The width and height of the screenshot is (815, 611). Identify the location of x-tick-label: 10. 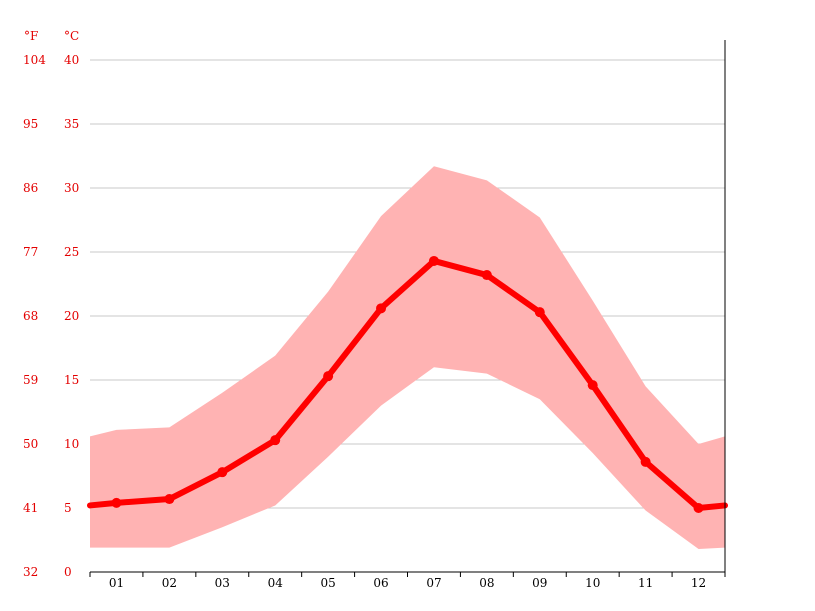
(592, 583).